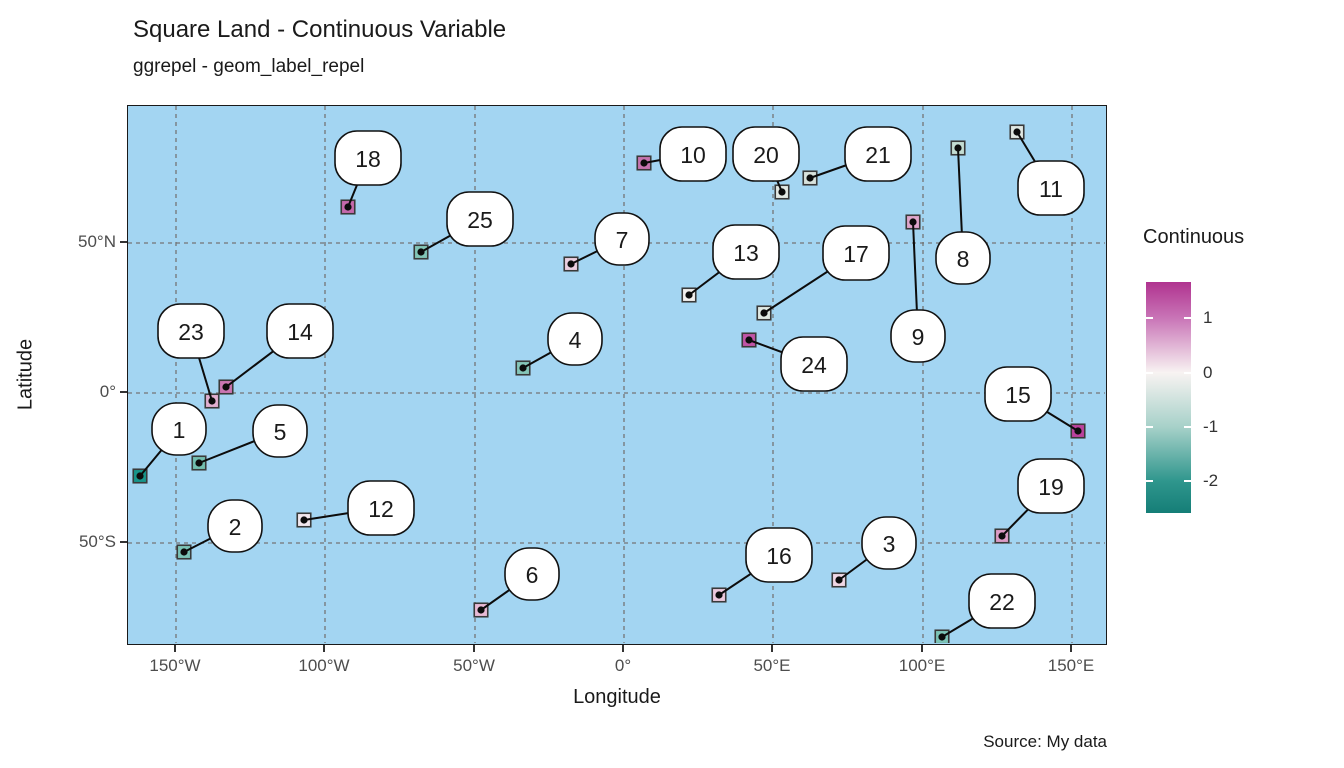 The width and height of the screenshot is (1344, 768). I want to click on x-axis-tick-label: 150°E, so click(1071, 665).